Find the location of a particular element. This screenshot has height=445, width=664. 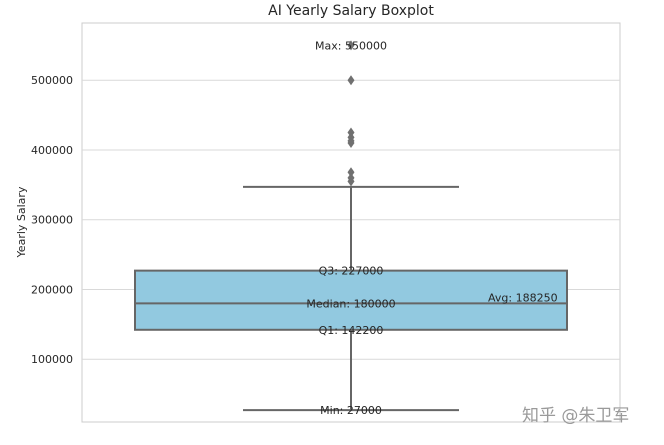

annotation-label: Max: 550000 is located at coordinates (351, 45).